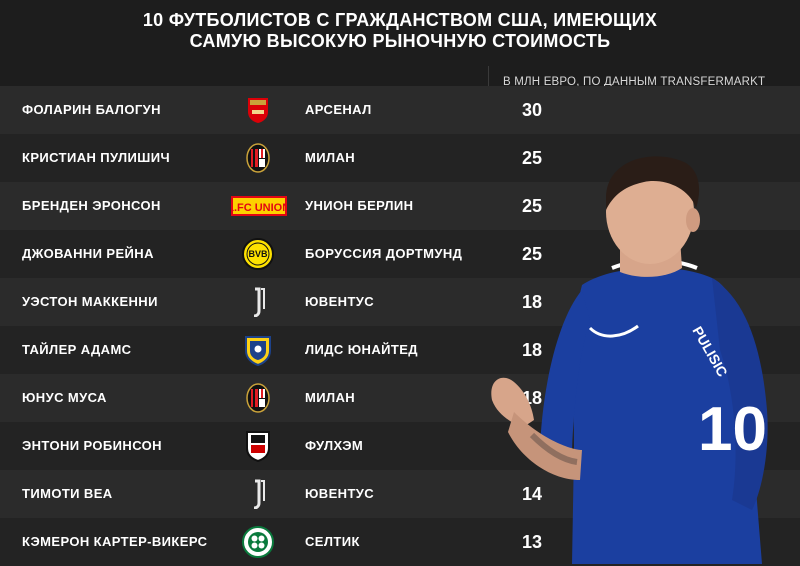 The width and height of the screenshot is (800, 566). I want to click on player-name: УЭСТОН МАККЕННИ, so click(90, 301).